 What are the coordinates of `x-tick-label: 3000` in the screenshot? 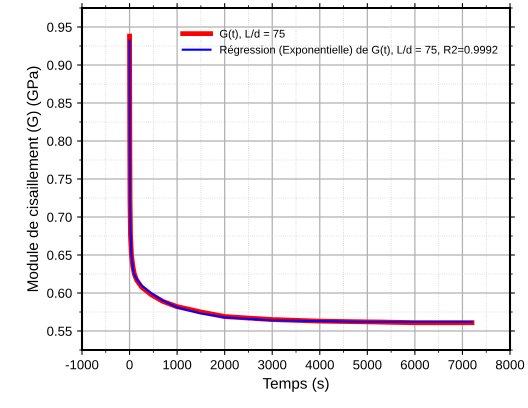 It's located at (272, 365).